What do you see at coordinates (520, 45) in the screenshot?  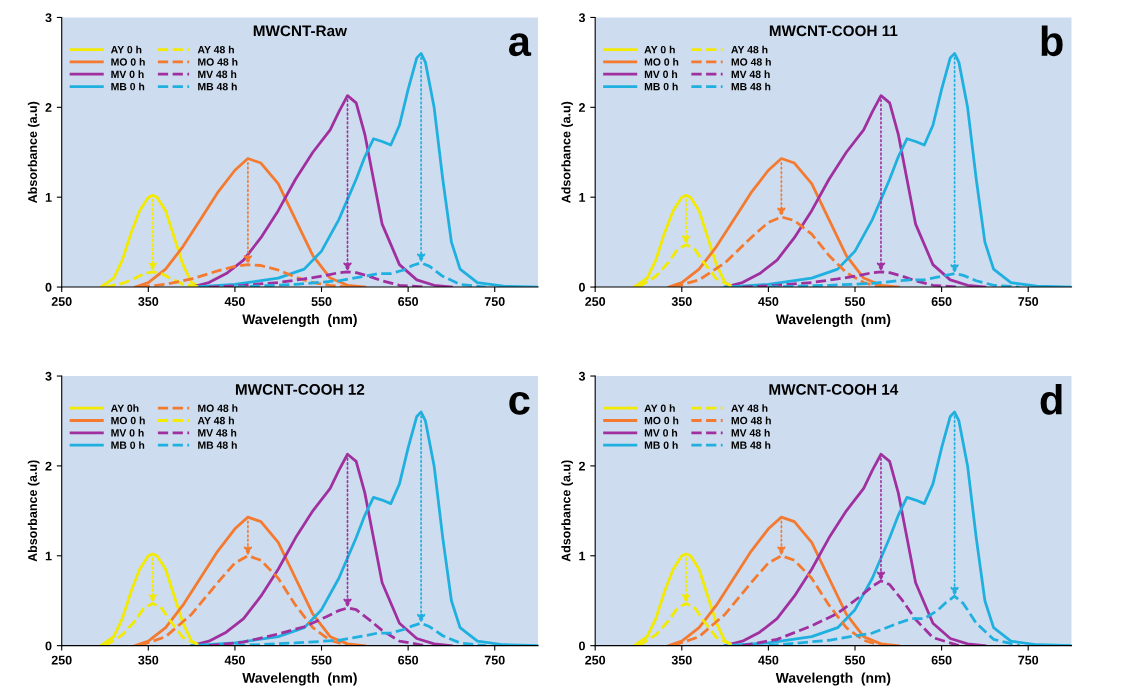 I see `annotation: a` at bounding box center [520, 45].